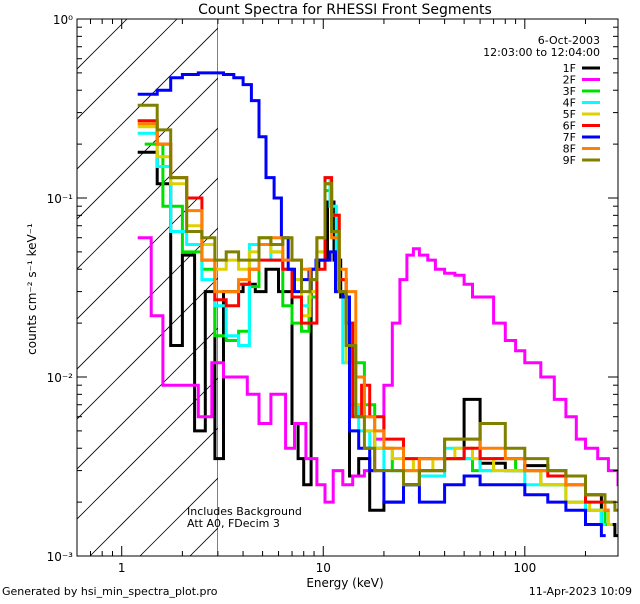  I want to click on date-label: 6-Oct-2003, so click(569, 40).